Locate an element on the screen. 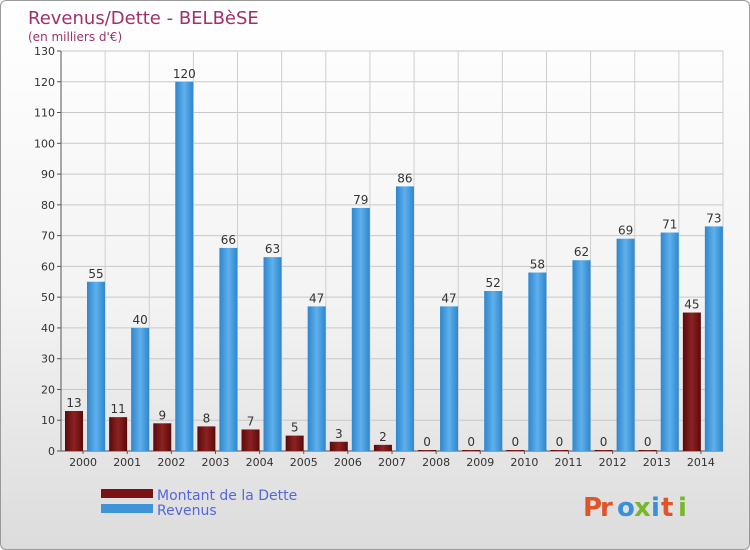  x-tick-label: 2004 is located at coordinates (260, 462).